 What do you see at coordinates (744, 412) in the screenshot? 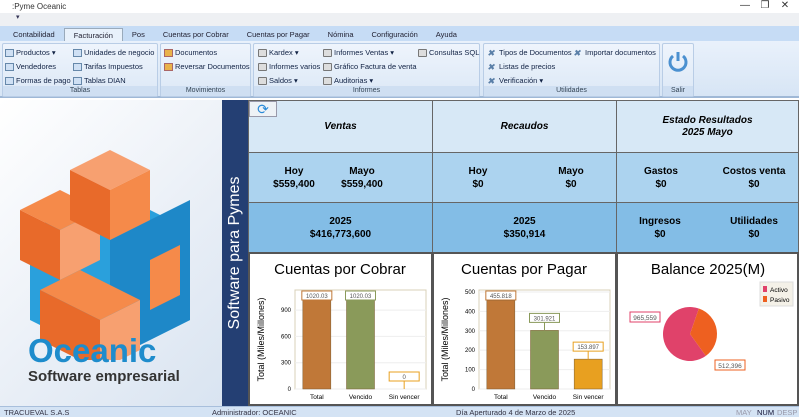
I see `status-caps: MAY` at bounding box center [744, 412].